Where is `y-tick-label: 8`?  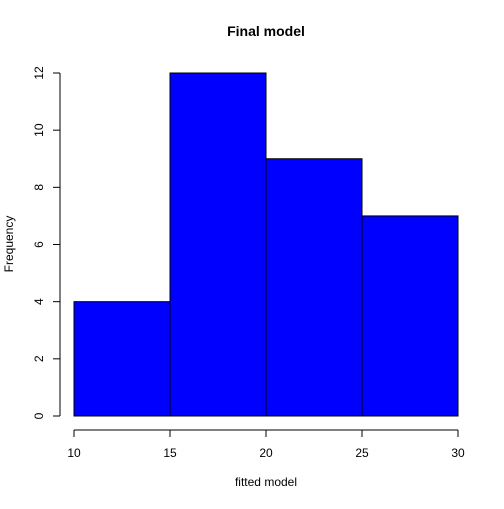
y-tick-label: 8 is located at coordinates (39, 187).